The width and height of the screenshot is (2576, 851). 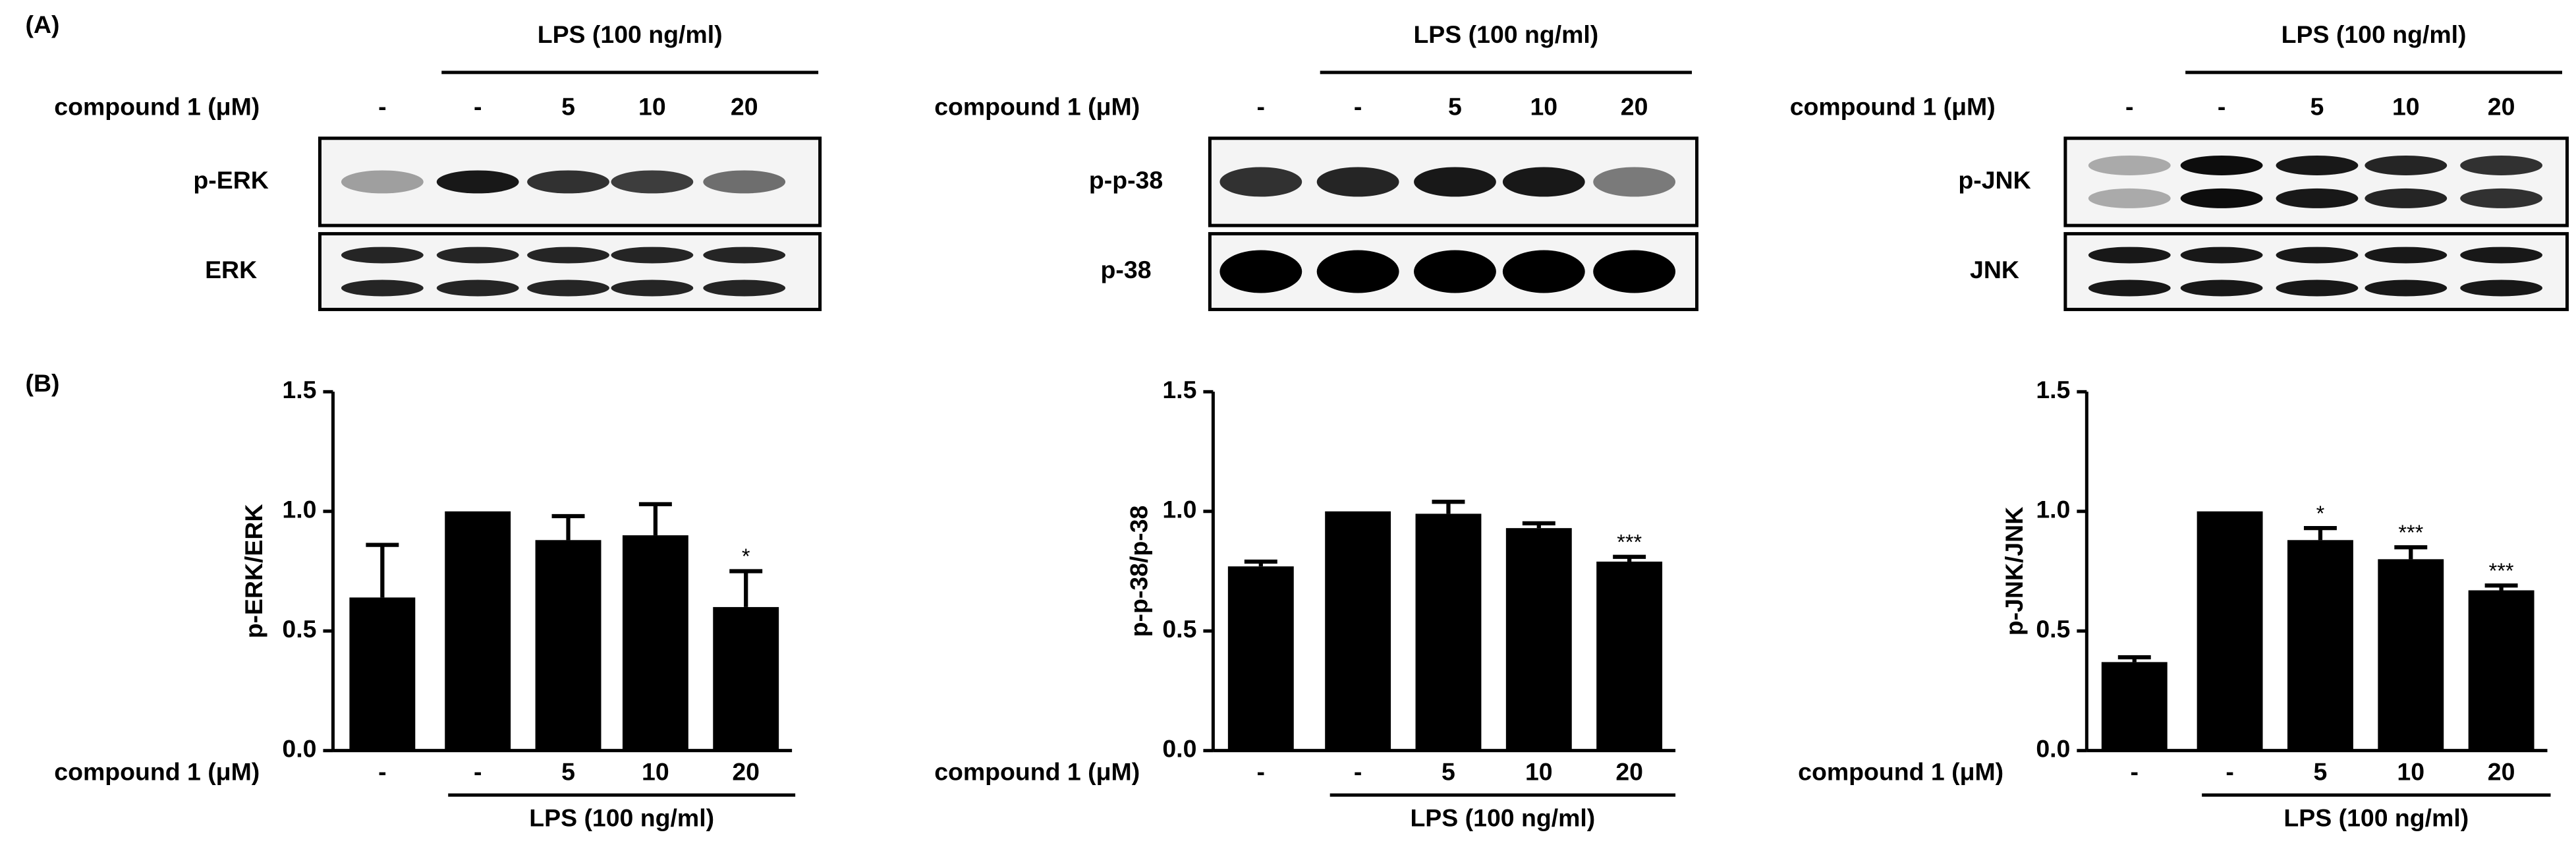 I want to click on y-axis-label: p-p-38/p-38, so click(x=1138, y=571).